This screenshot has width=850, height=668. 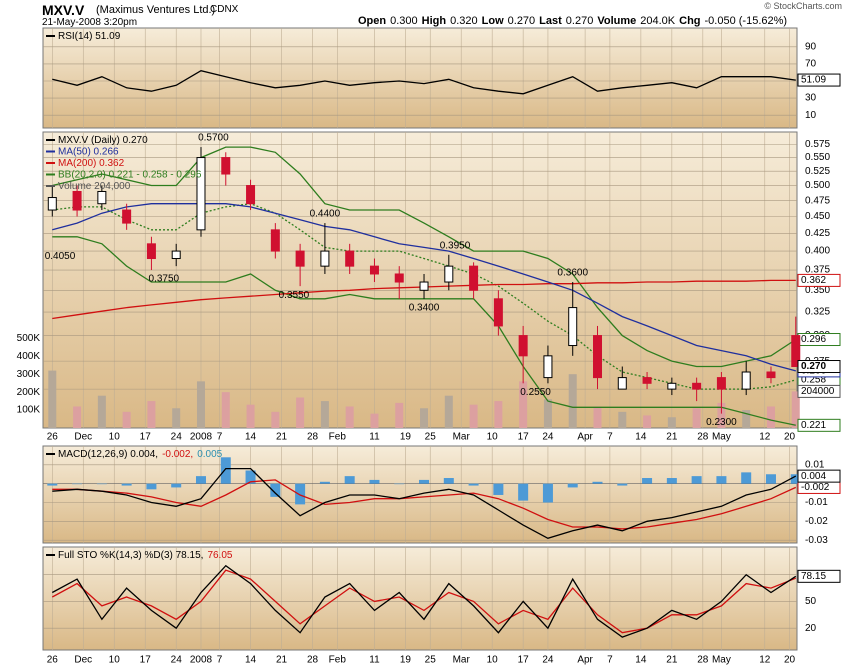 What do you see at coordinates (703, 660) in the screenshot?
I see `x-tick-label: 28` at bounding box center [703, 660].